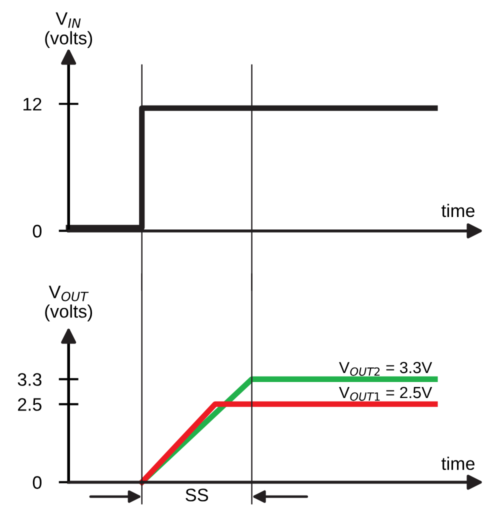  I want to click on series-label: V$_{OUT2}$ = 3.3V, so click(385, 369).